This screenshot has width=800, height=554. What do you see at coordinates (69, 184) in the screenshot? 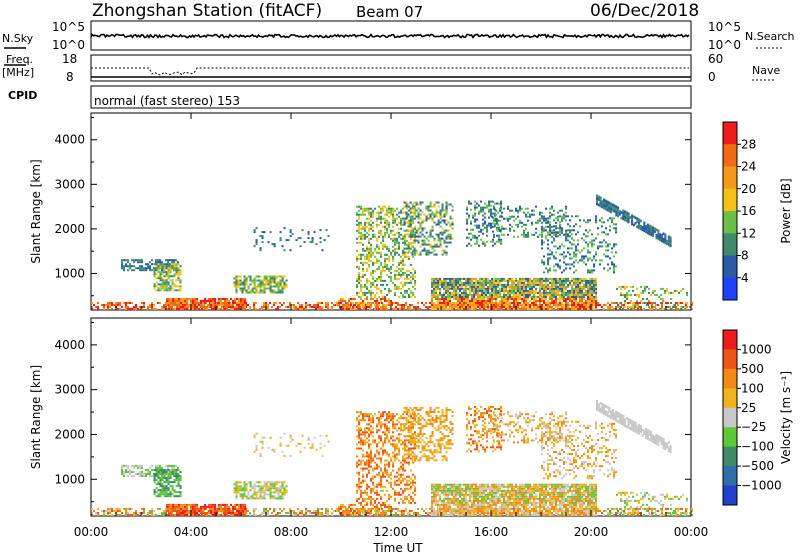
I see `y-tick-label: 3000` at bounding box center [69, 184].